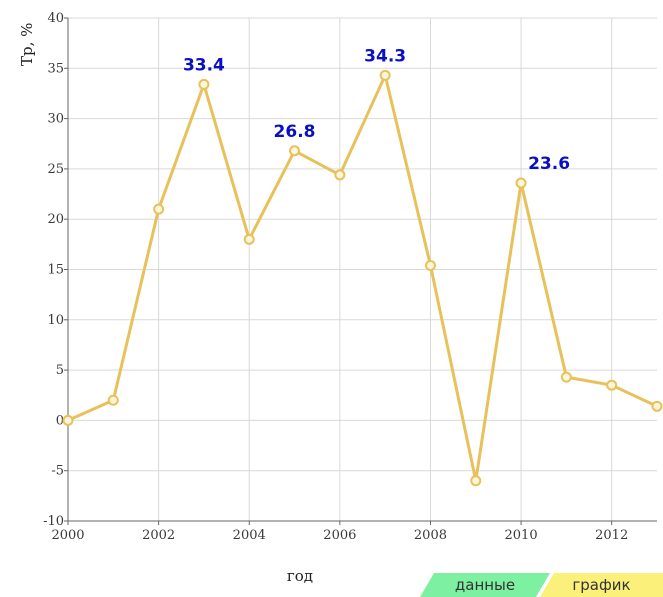 This screenshot has height=597, width=663. Describe the element at coordinates (27, 44) in the screenshot. I see `y-axis-title: Тр, %` at that location.